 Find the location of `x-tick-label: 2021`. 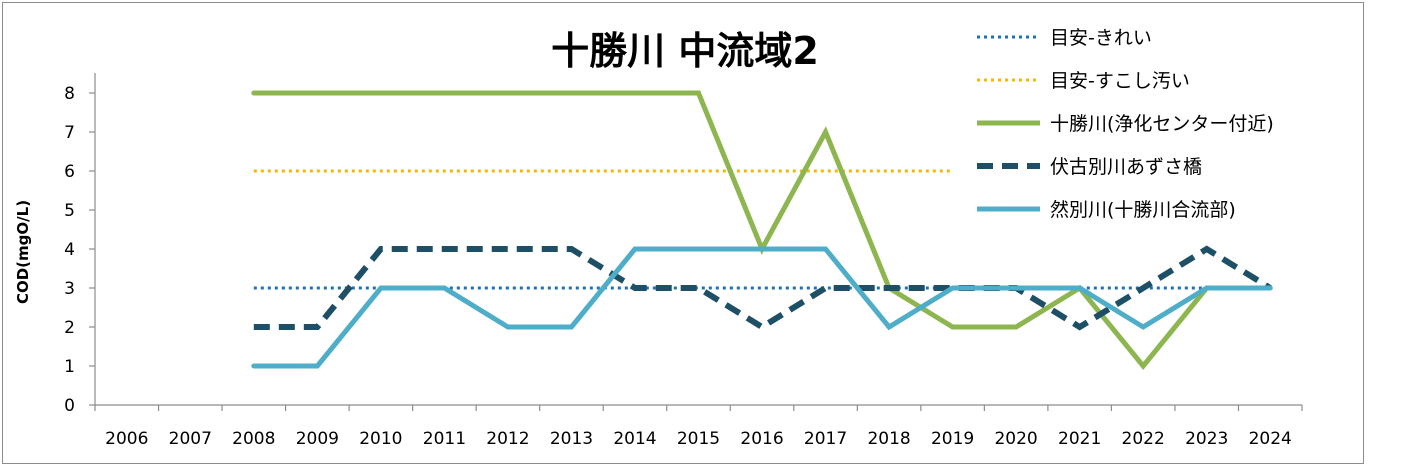

x-tick-label: 2021 is located at coordinates (1079, 439).